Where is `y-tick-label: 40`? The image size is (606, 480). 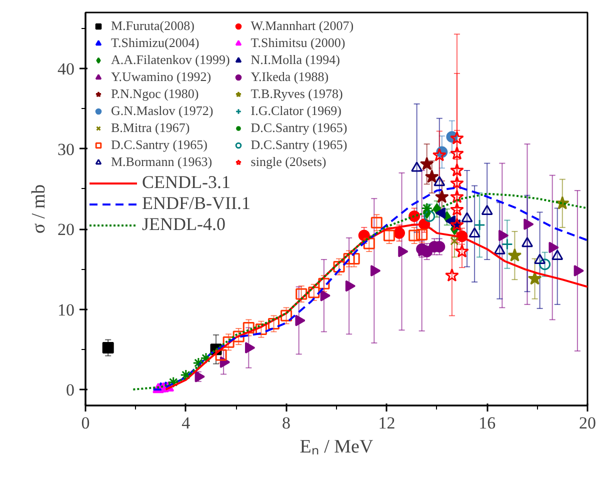 y-tick-label: 40 is located at coordinates (66, 69).